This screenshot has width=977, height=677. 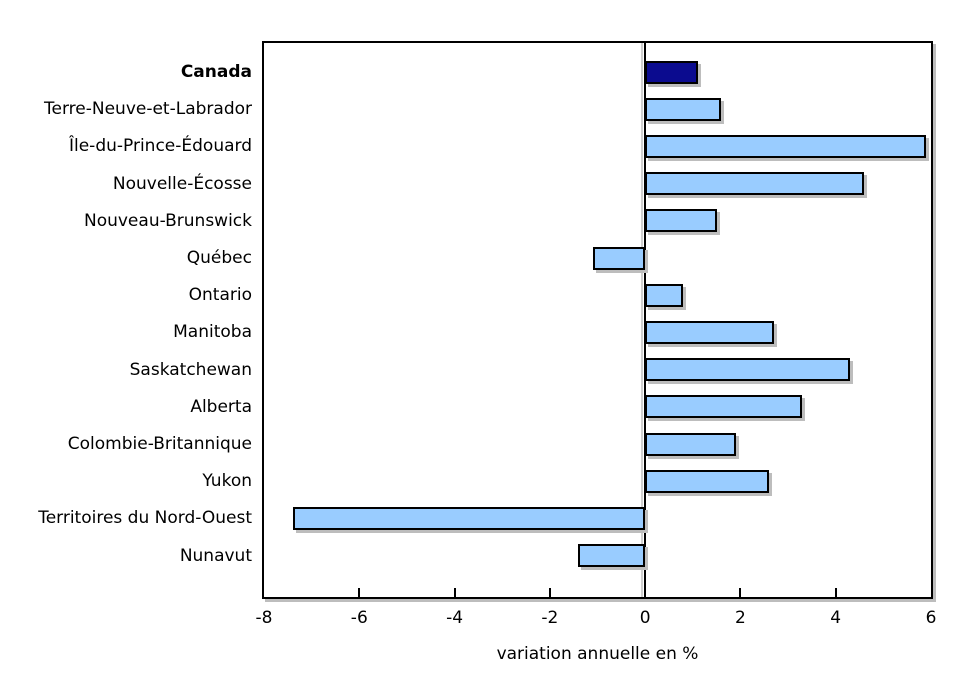 What do you see at coordinates (264, 618) in the screenshot?
I see `x-tick-label: -8` at bounding box center [264, 618].